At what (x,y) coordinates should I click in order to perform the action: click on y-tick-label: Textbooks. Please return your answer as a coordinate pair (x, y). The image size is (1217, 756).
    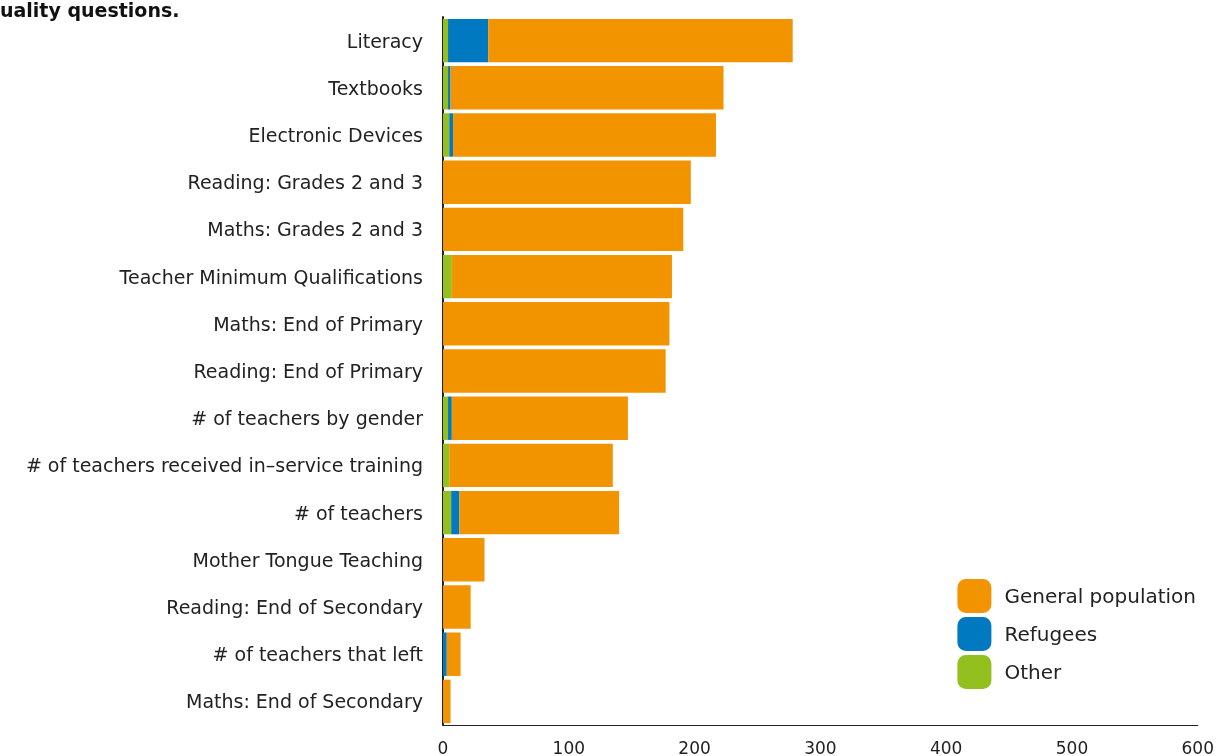
    Looking at the image, I should click on (375, 87).